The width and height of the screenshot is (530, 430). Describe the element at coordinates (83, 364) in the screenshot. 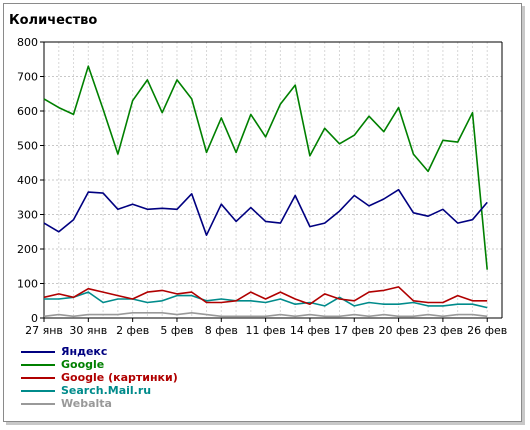

I see `legend-label: Google` at that location.